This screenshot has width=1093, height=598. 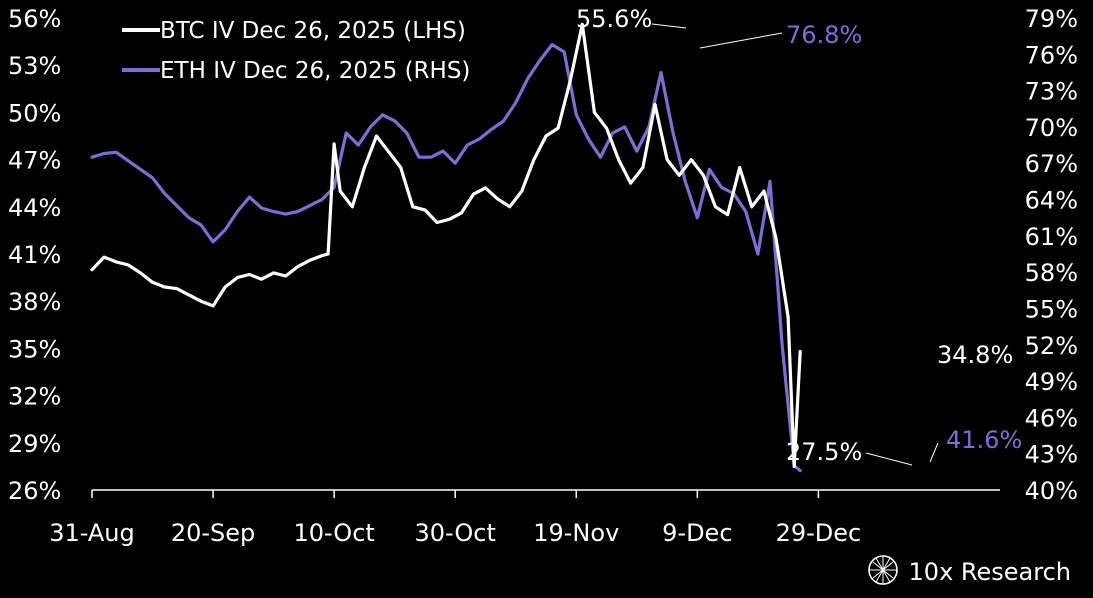 What do you see at coordinates (1051, 128) in the screenshot?
I see `y-right-tick-label: 70%` at bounding box center [1051, 128].